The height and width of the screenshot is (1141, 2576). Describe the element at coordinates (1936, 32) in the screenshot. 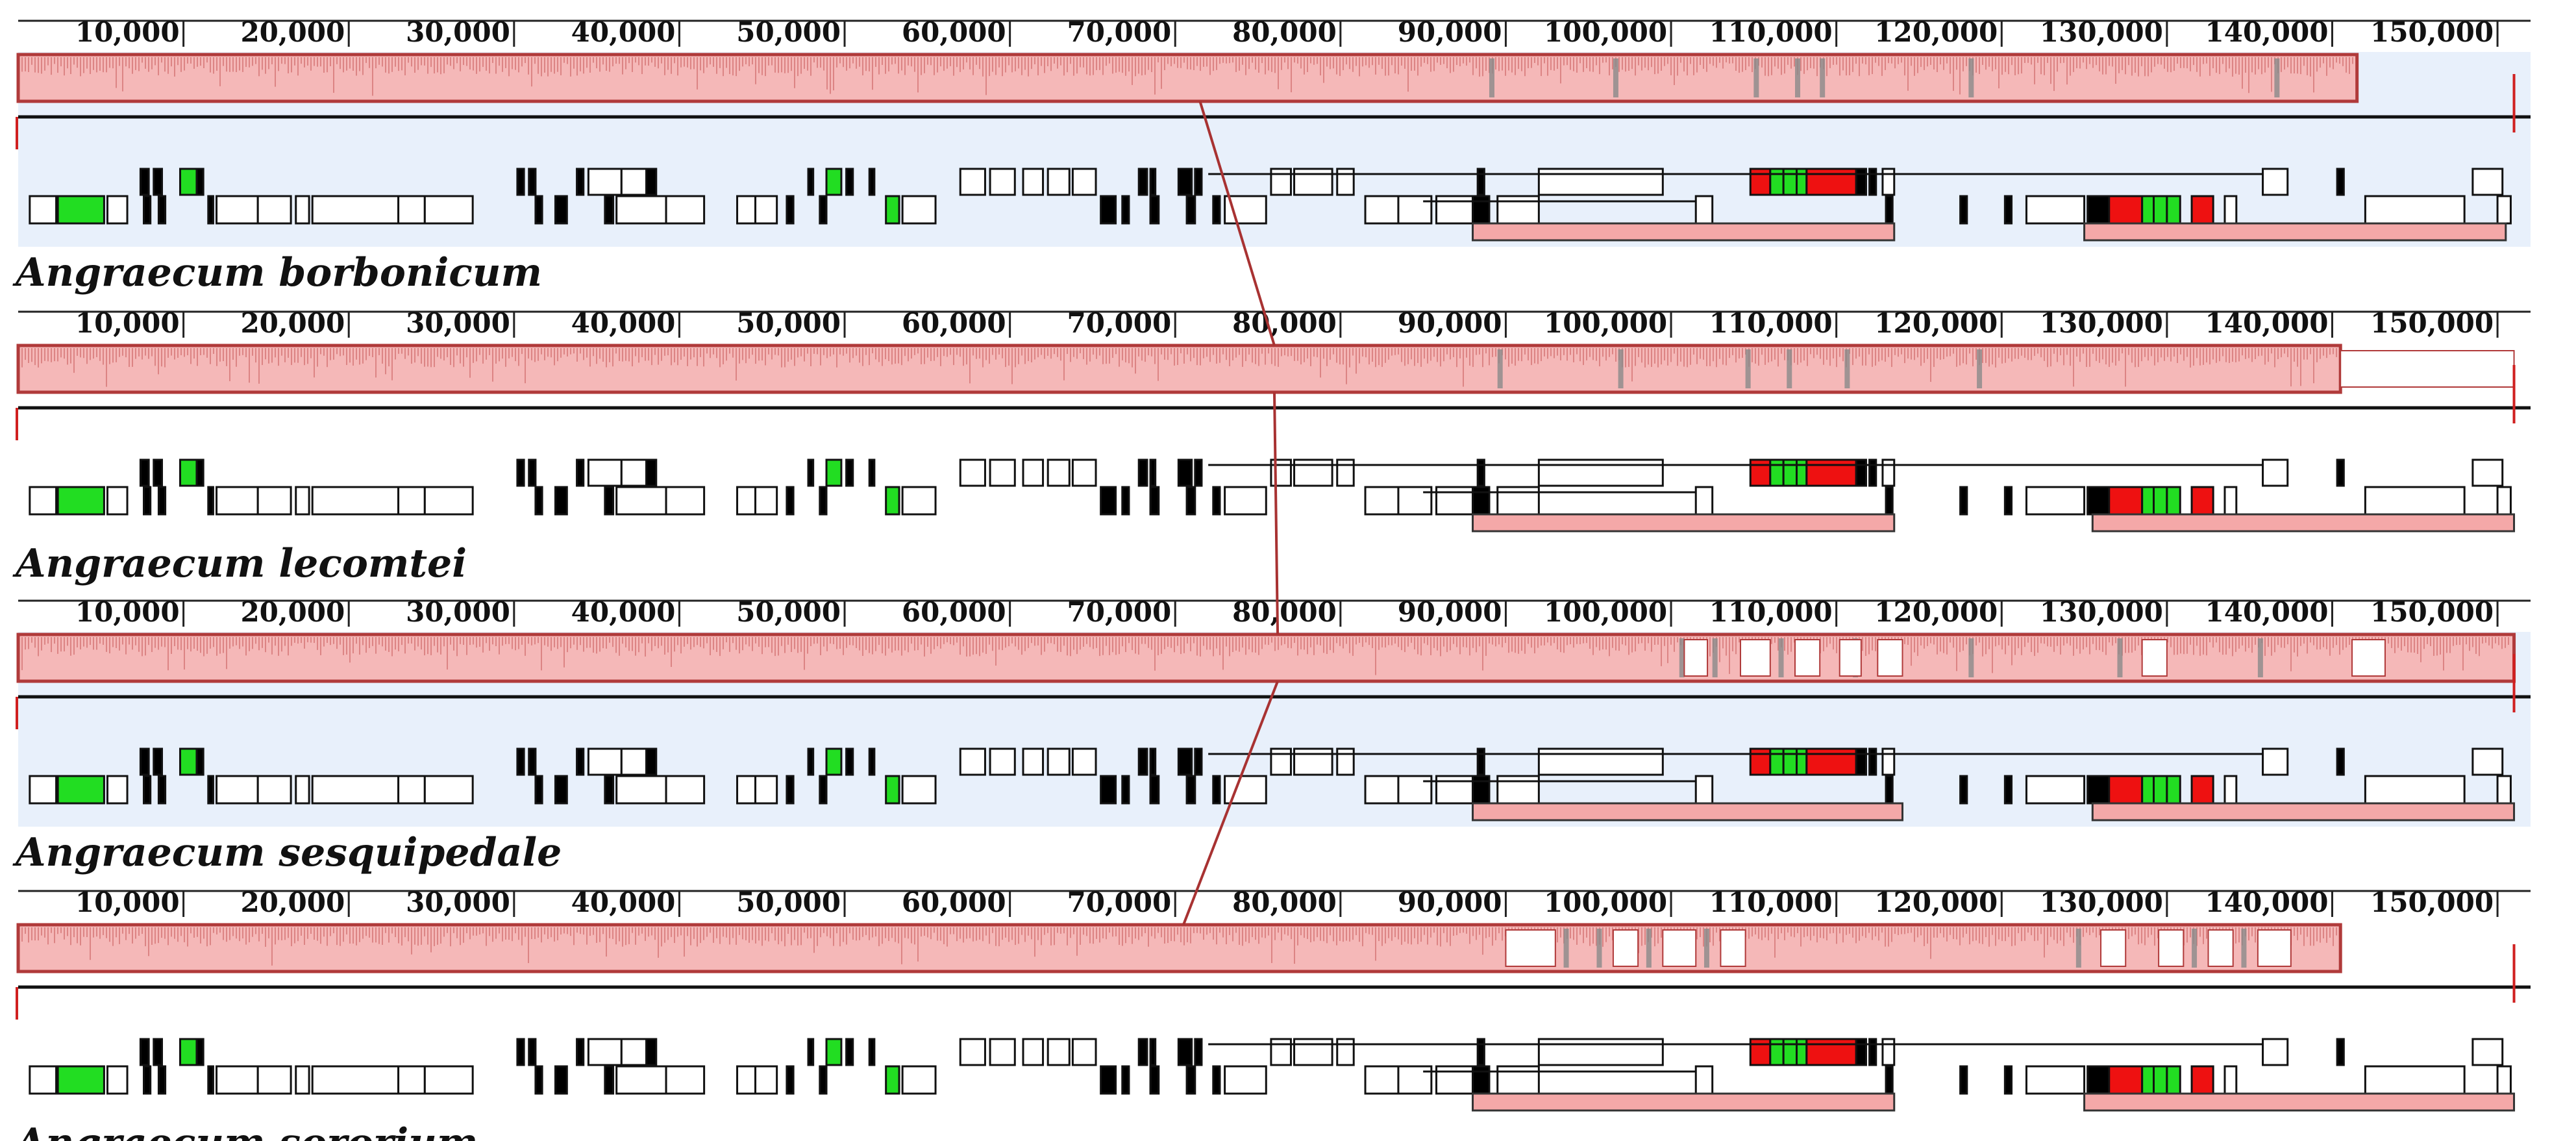

I see `ruler-tick-label: 120,000` at that location.